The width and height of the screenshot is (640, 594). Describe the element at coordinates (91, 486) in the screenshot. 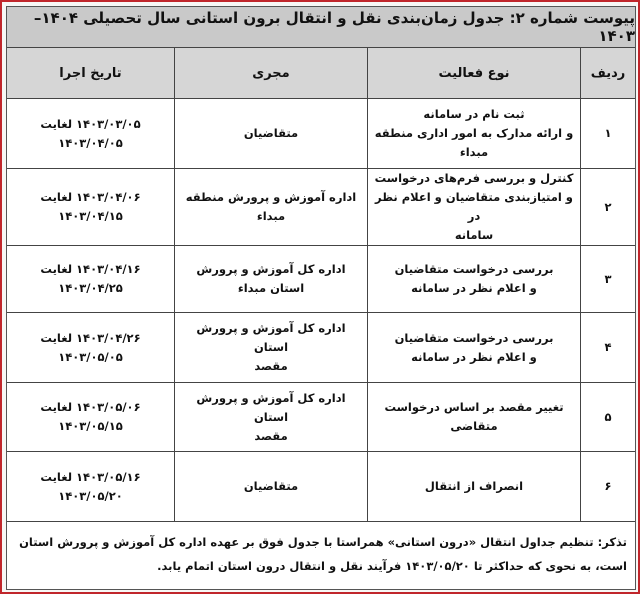

I see `cell-date: ۱۴۰۳/۰۵/۱۶ لغایت ۱۴۰۳/۰۵/۲۰` at that location.